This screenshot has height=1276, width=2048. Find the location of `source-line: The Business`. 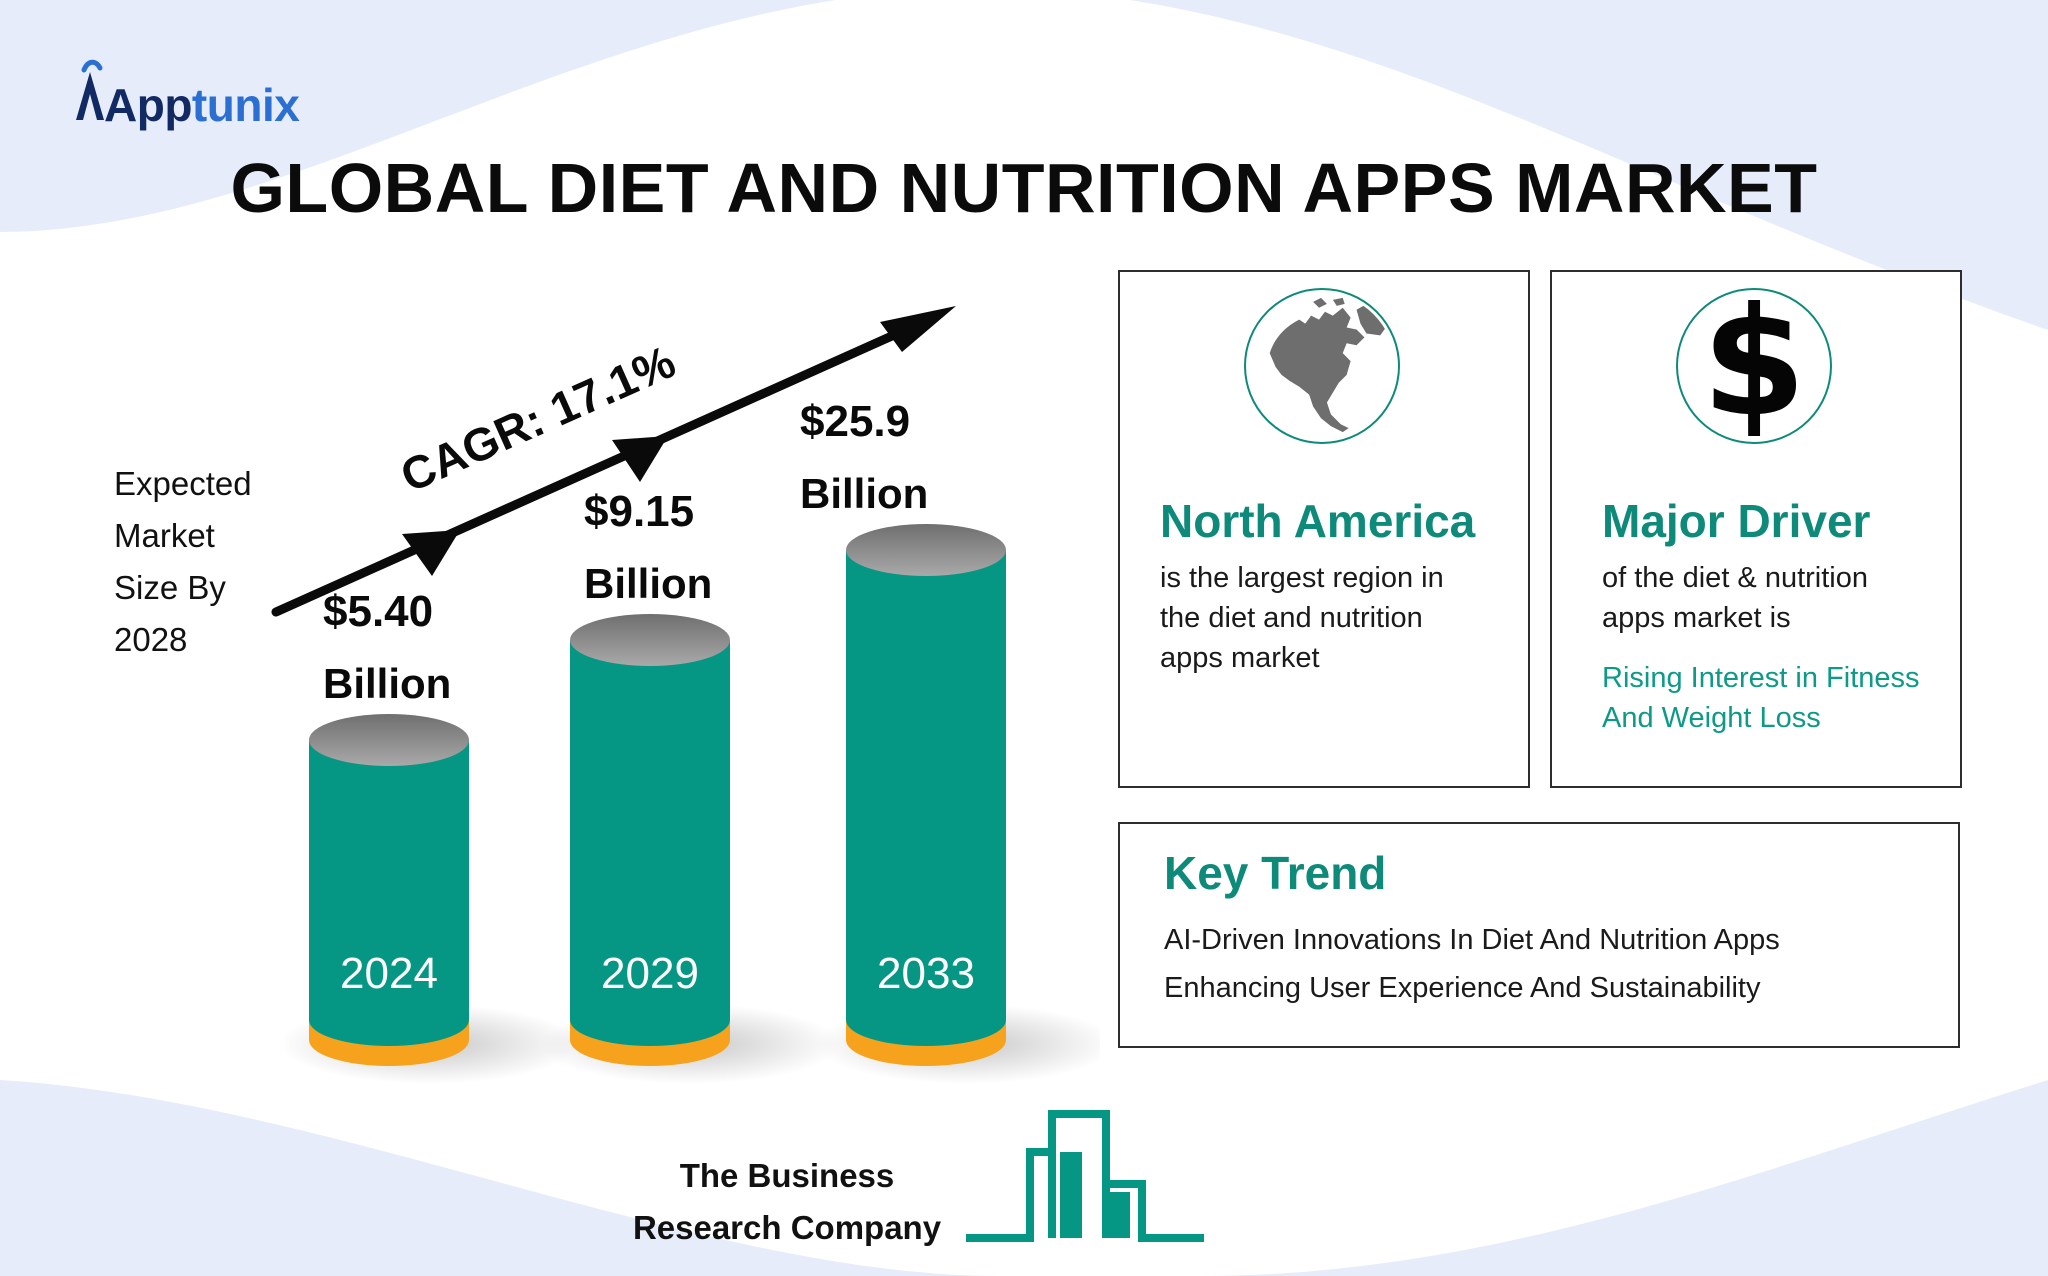

source-line: The Business is located at coordinates (787, 1175).